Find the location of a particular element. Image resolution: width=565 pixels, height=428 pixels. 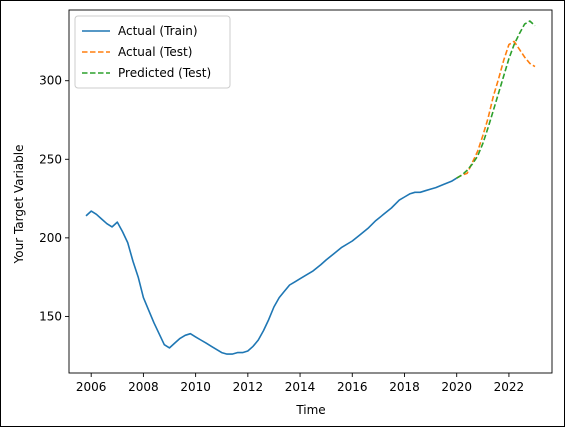

x-tick-label: 2018 is located at coordinates (404, 387).